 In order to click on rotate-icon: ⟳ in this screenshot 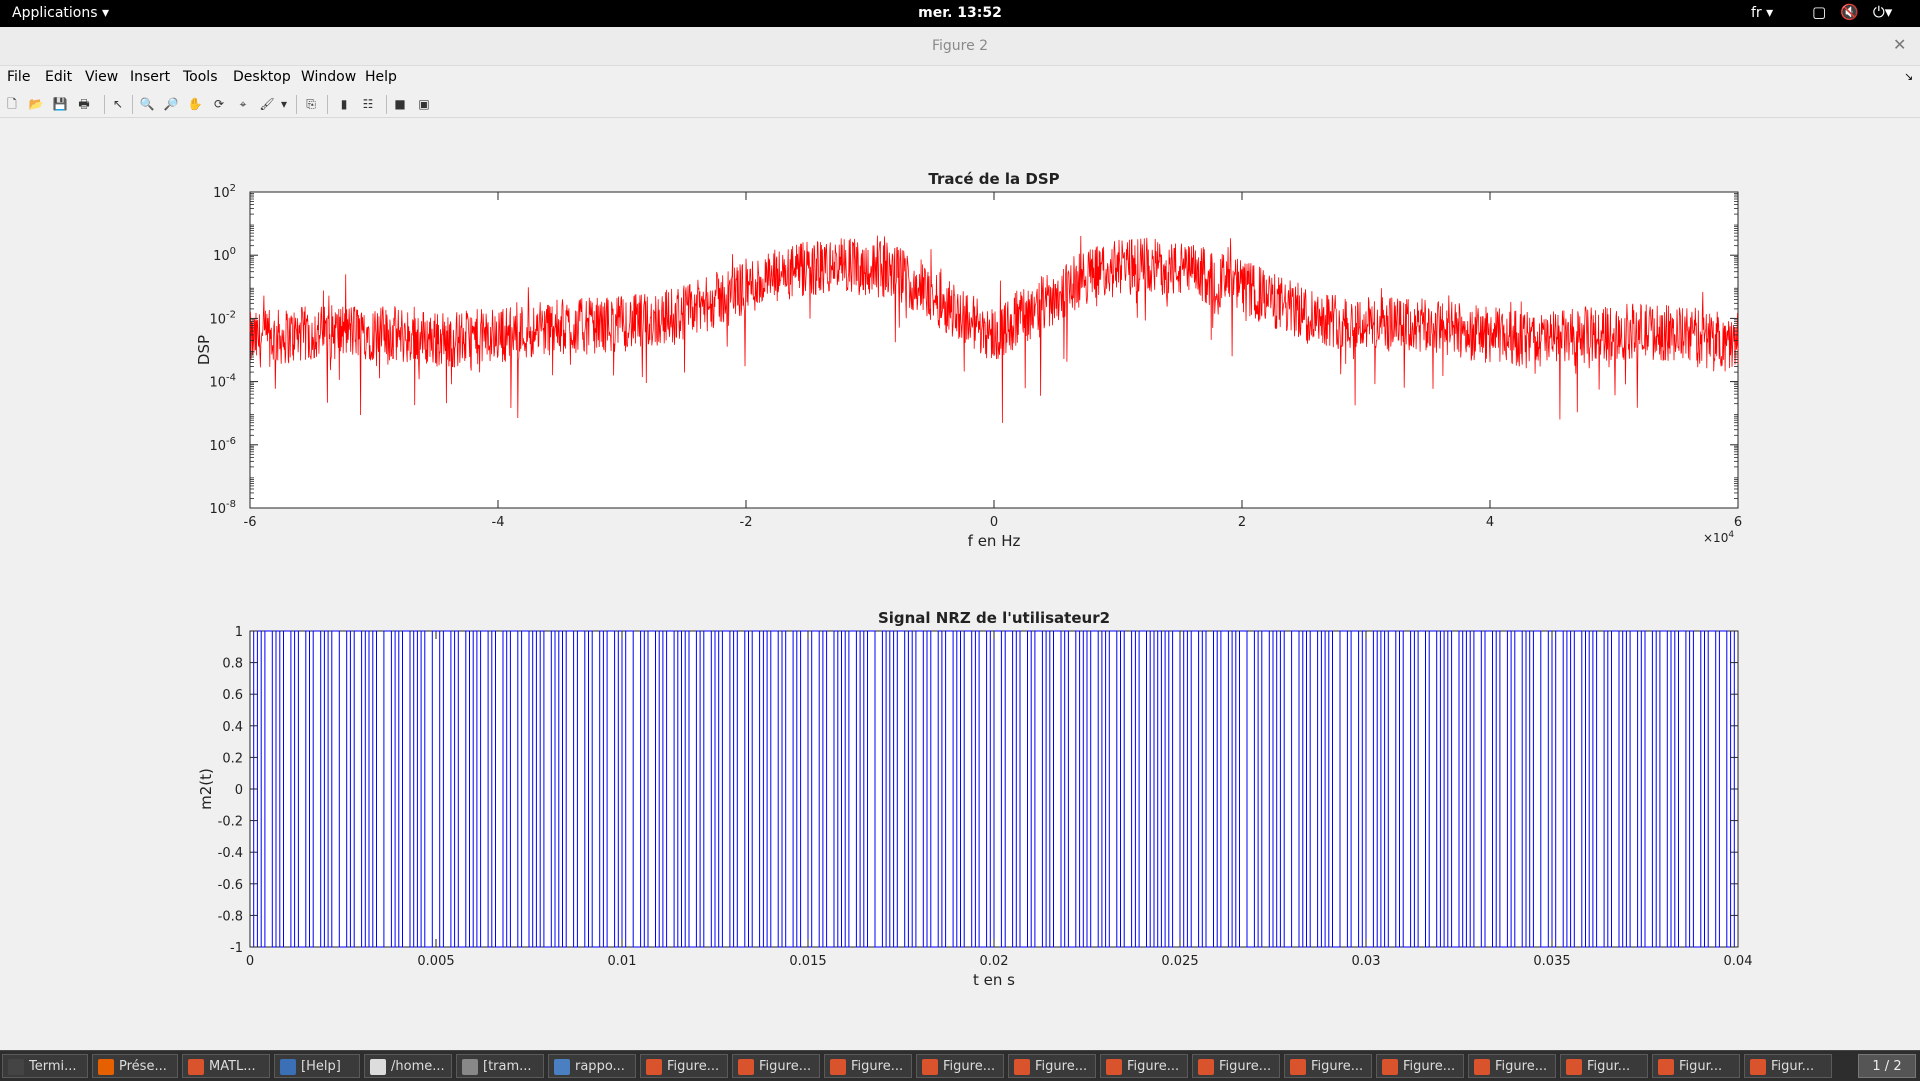, I will do `click(219, 104)`.